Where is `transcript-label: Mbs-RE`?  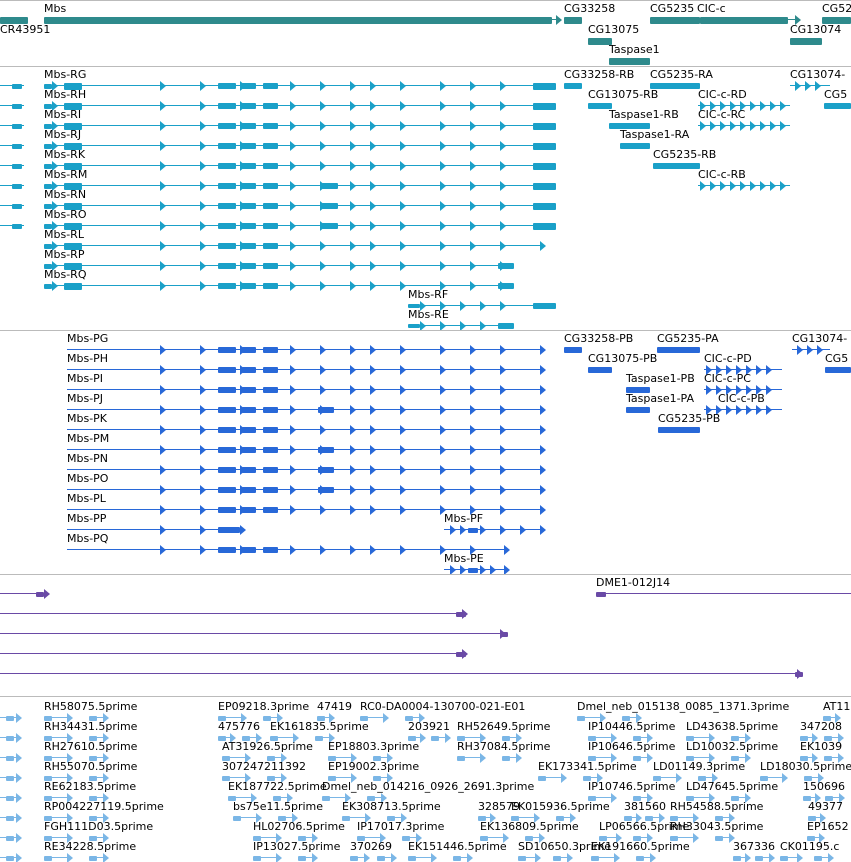
transcript-label: Mbs-RE is located at coordinates (428, 314).